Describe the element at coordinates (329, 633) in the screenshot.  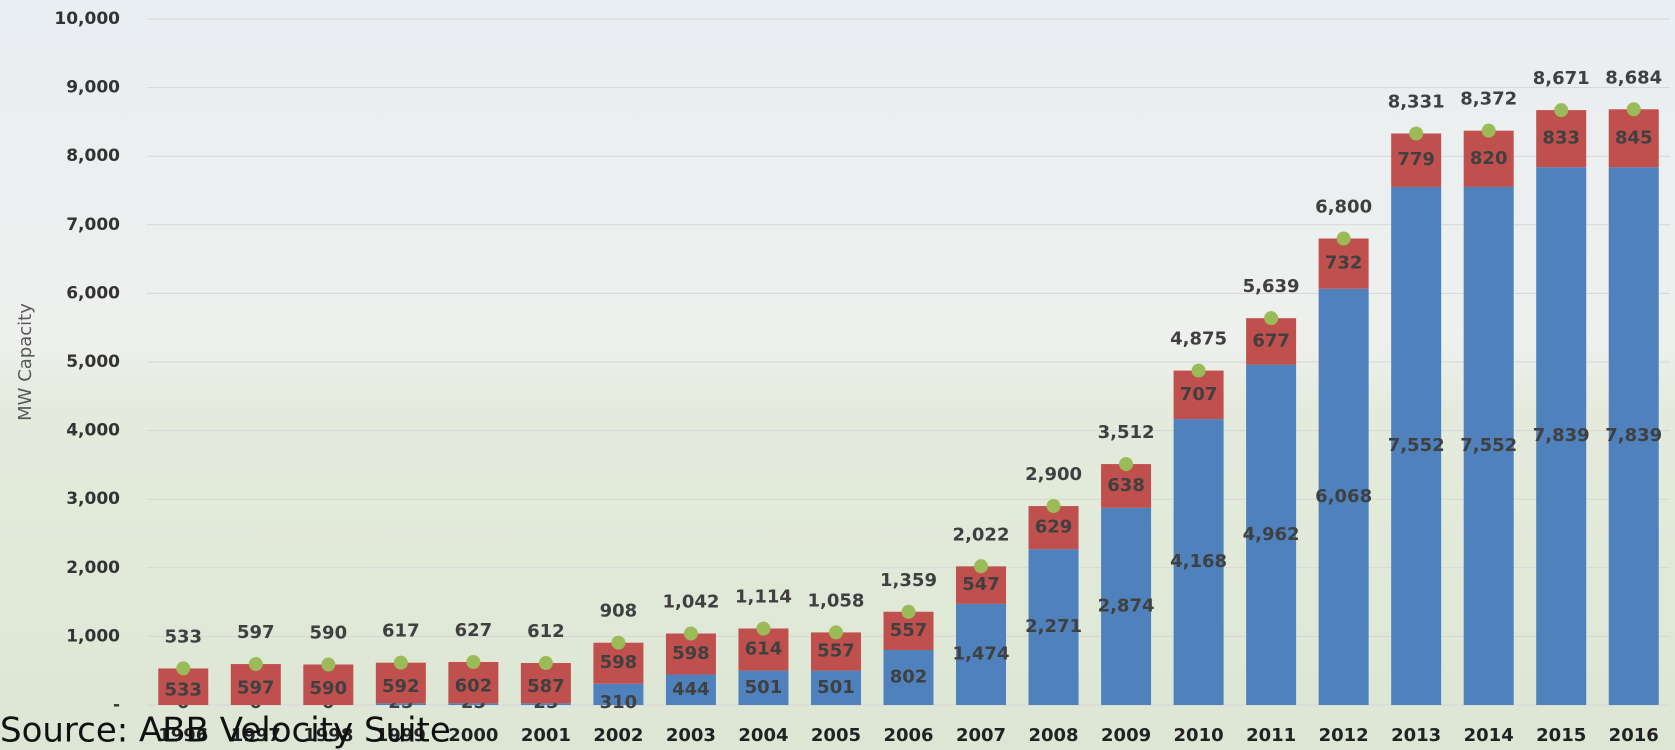
I see `total-label: 590` at that location.